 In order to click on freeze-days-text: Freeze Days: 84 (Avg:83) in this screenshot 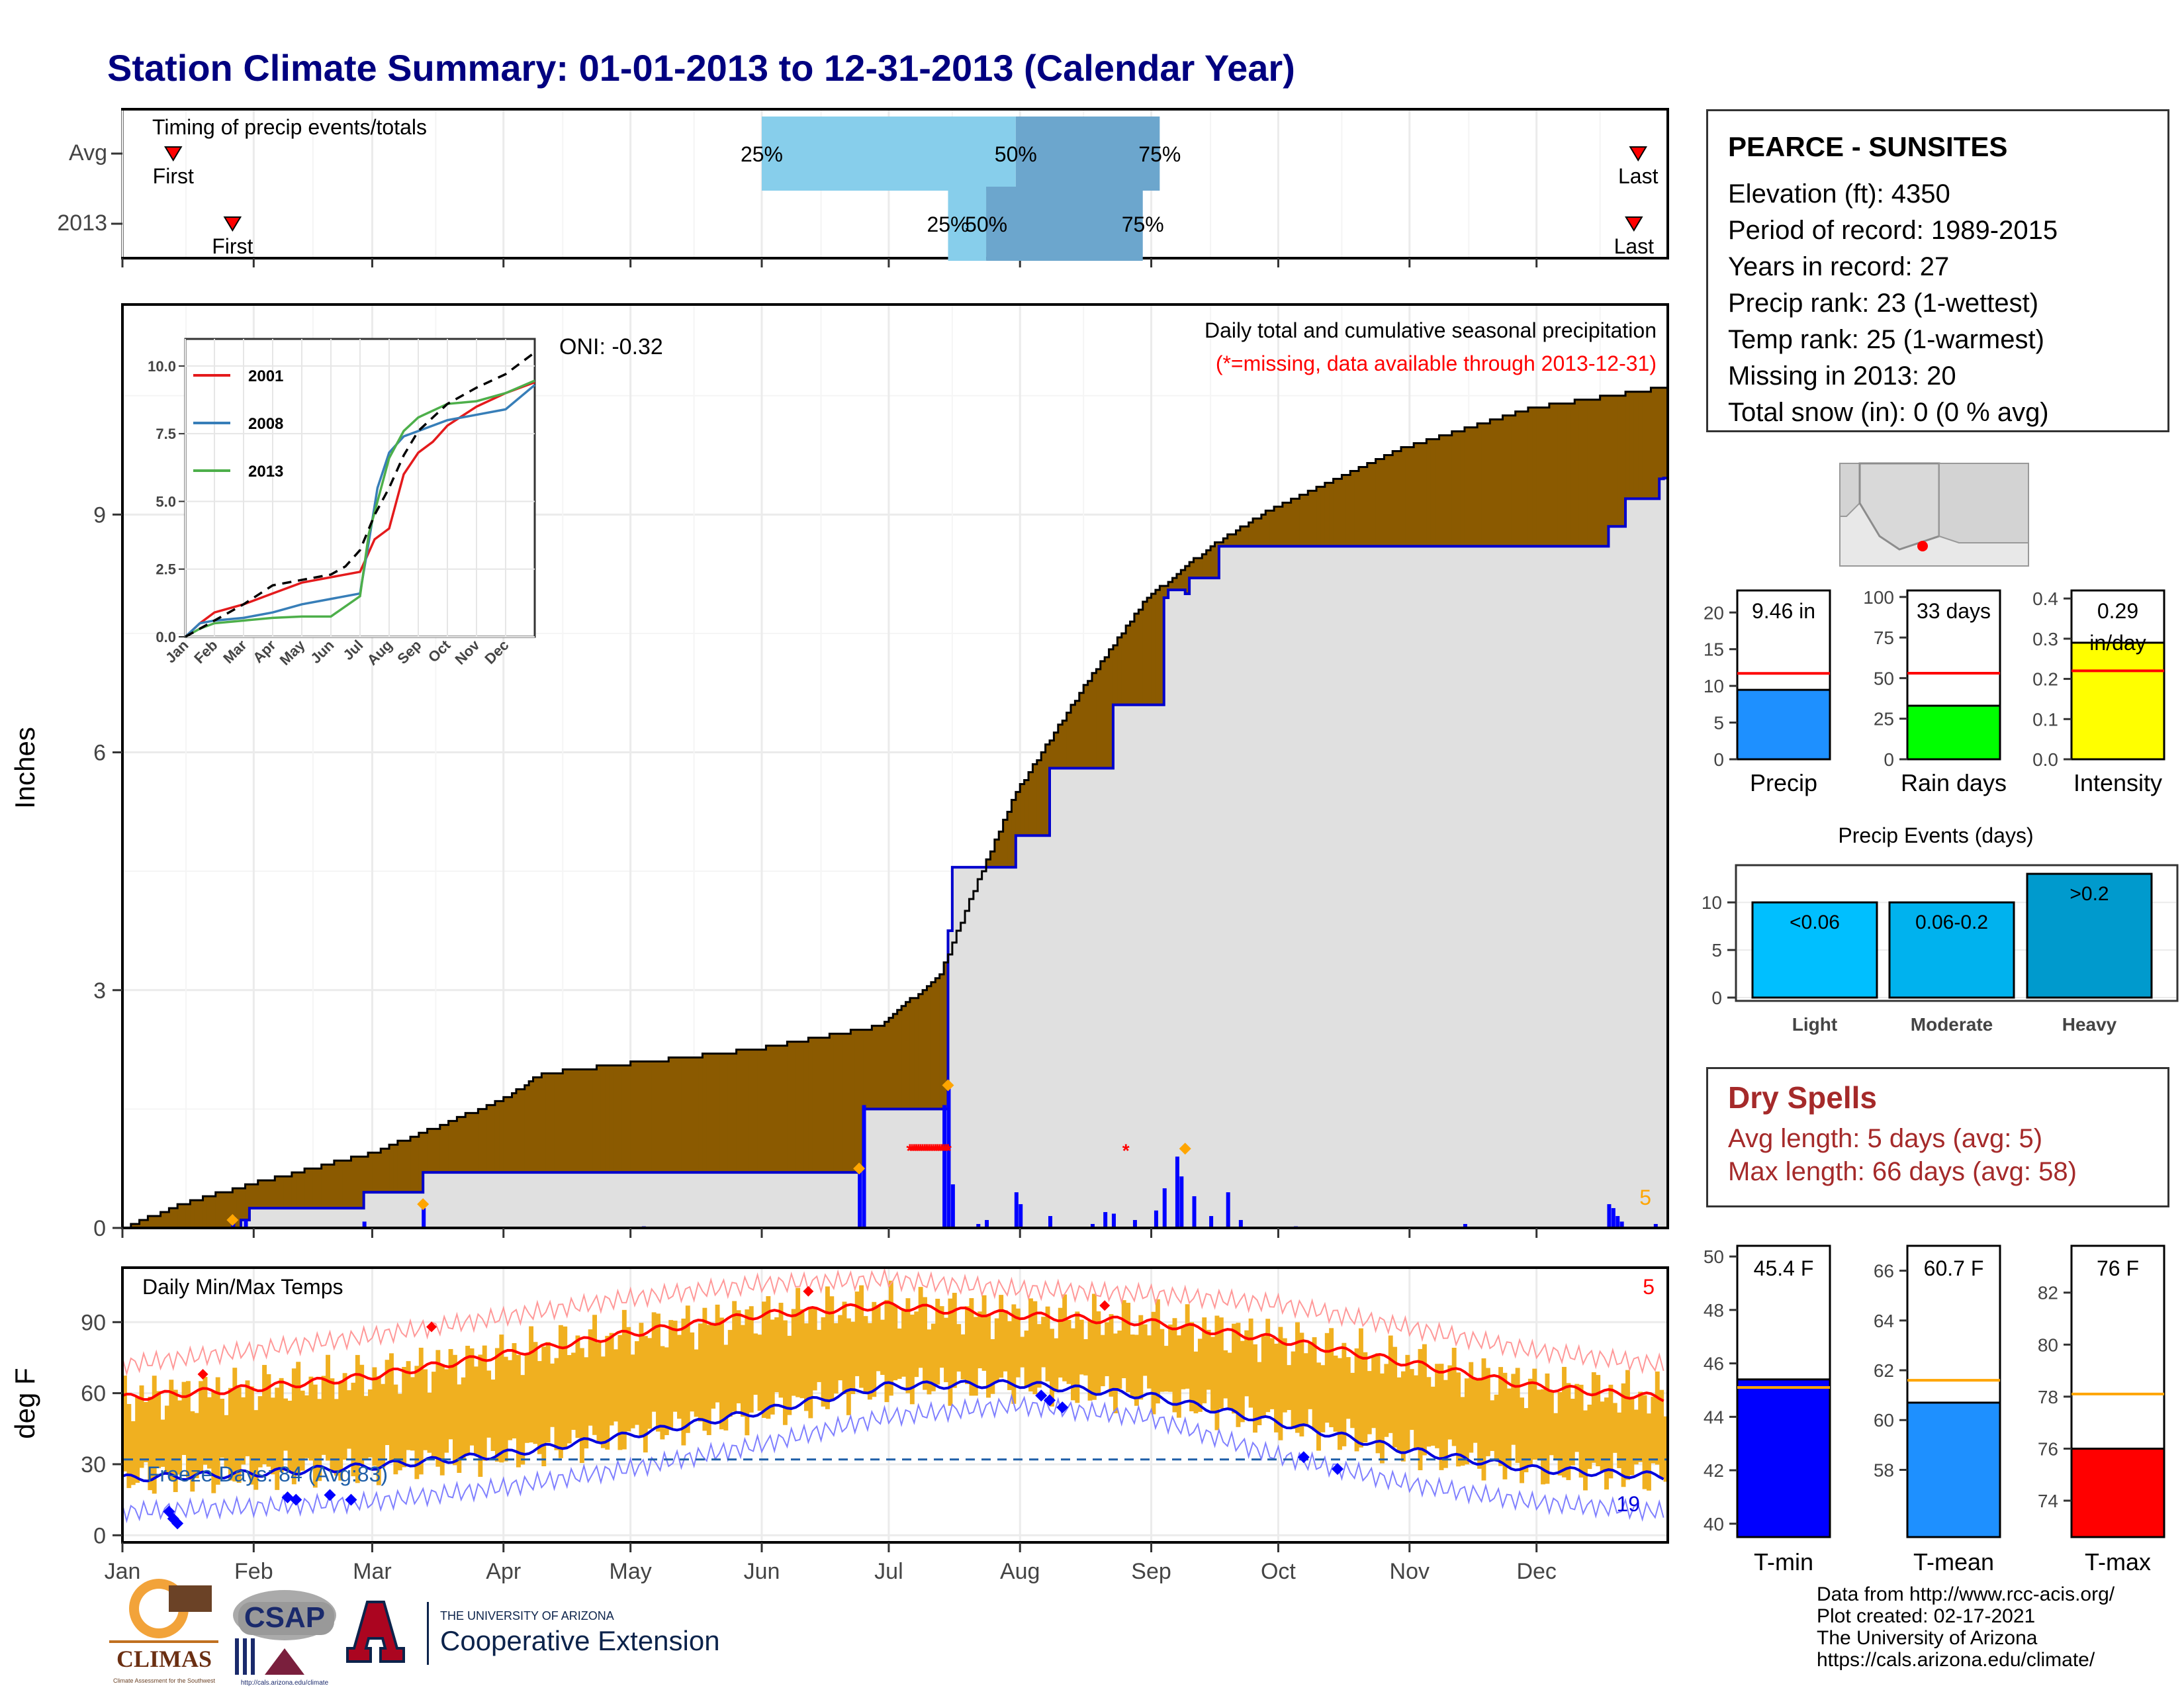, I will do `click(267, 1474)`.